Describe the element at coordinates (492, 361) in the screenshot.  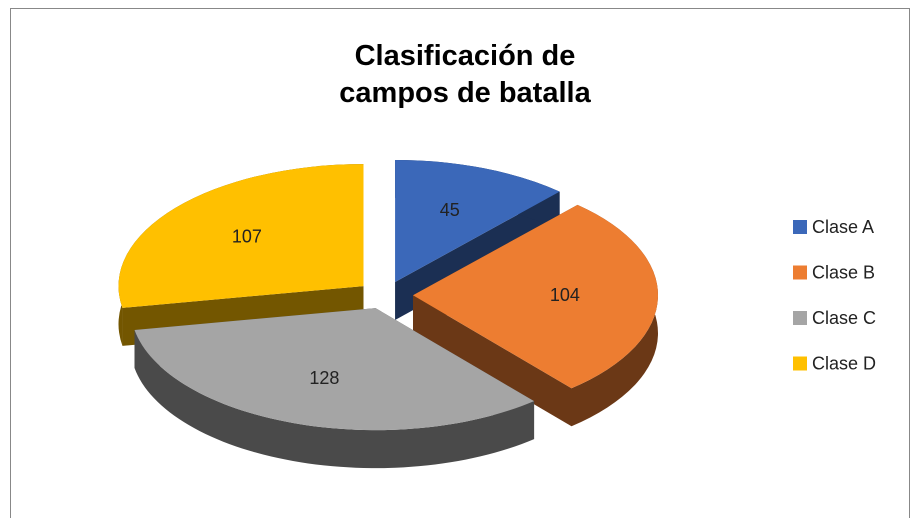
I see `slice-side` at that location.